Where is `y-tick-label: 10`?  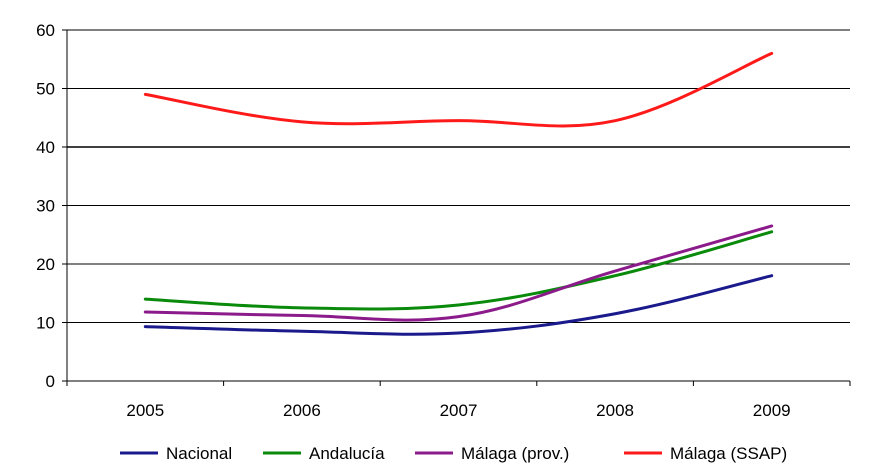
y-tick-label: 10 is located at coordinates (45, 323).